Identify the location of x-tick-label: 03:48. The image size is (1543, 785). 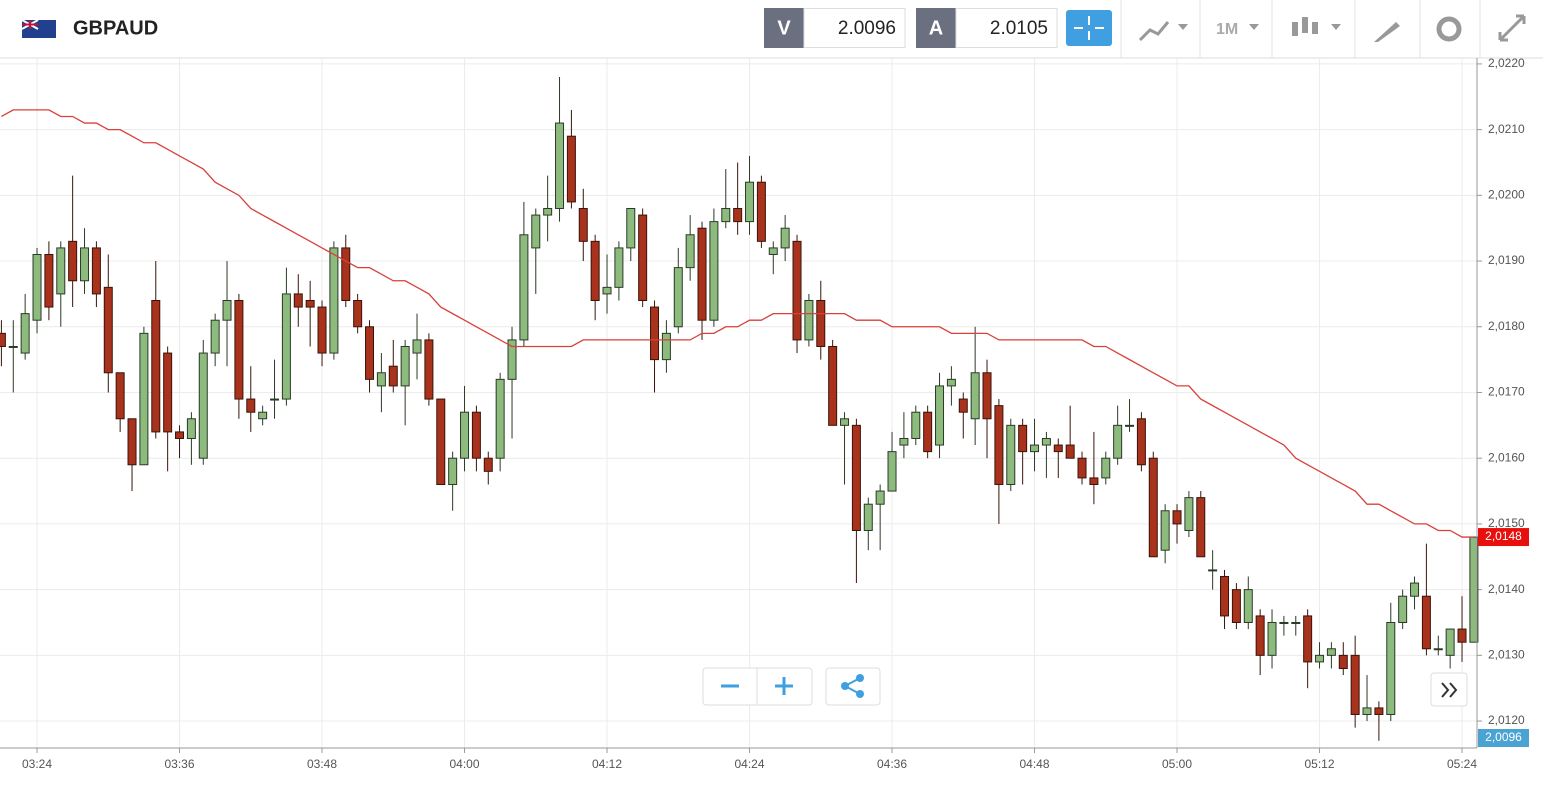
(322, 764).